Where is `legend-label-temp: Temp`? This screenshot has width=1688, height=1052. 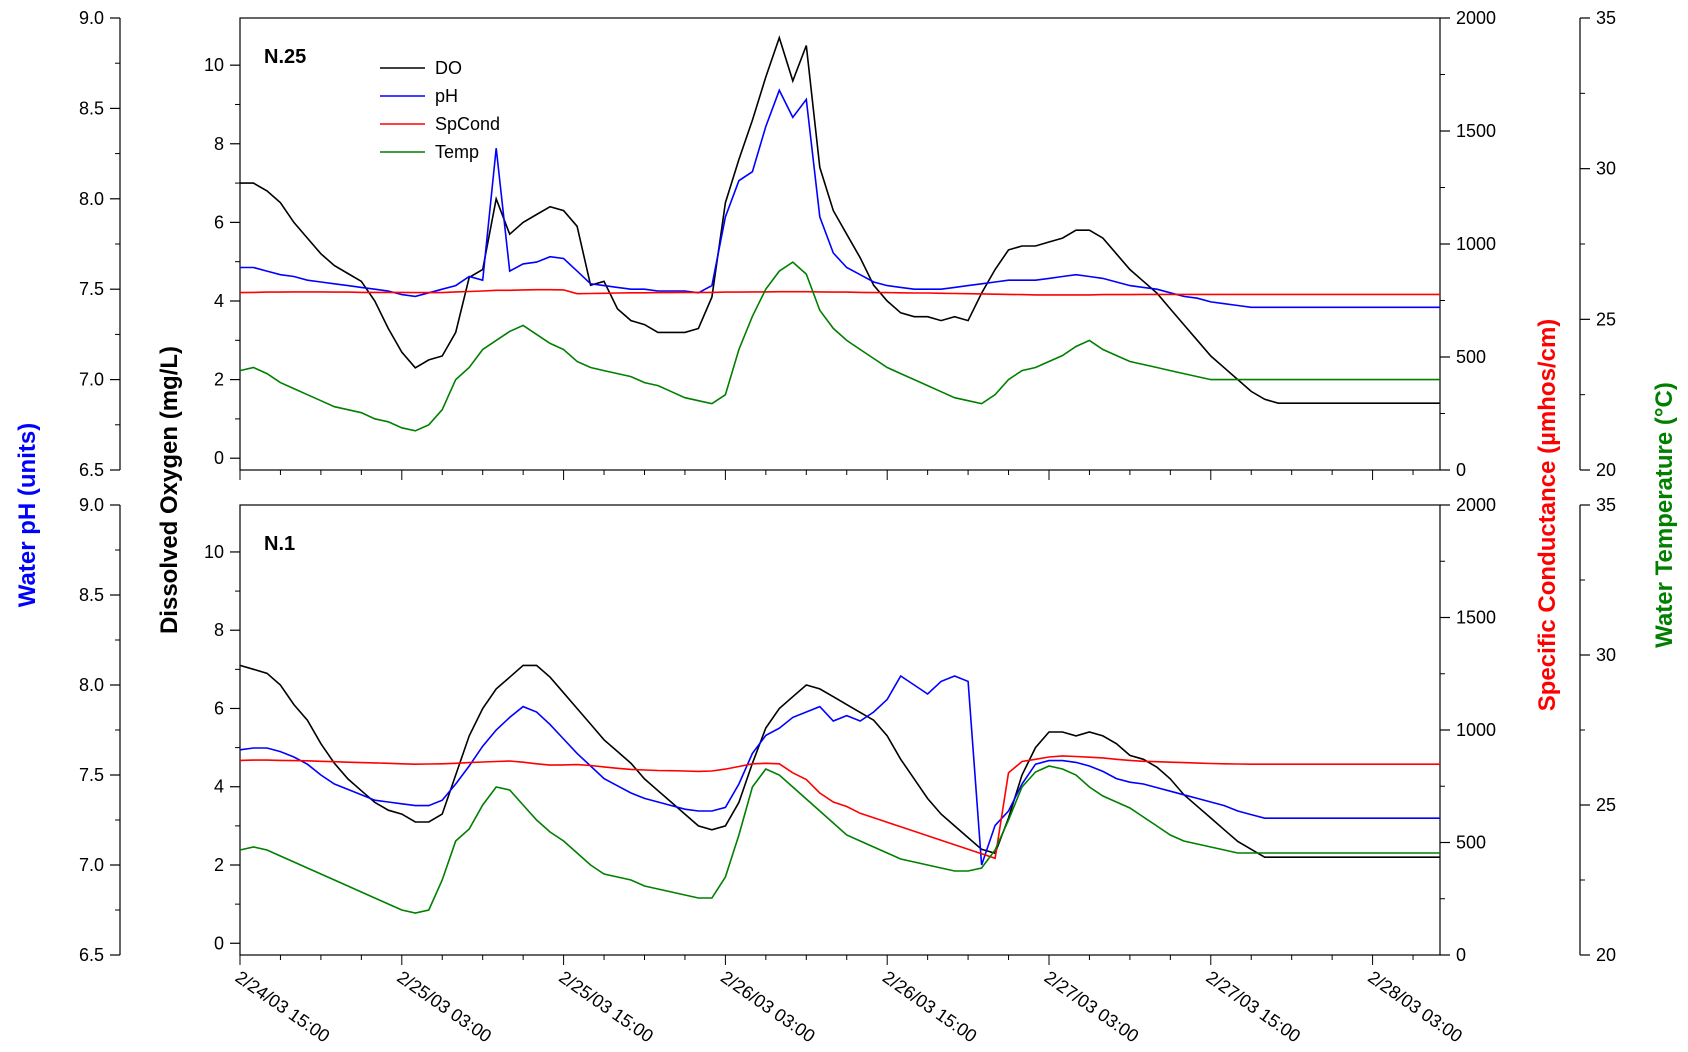
legend-label-temp: Temp is located at coordinates (457, 152).